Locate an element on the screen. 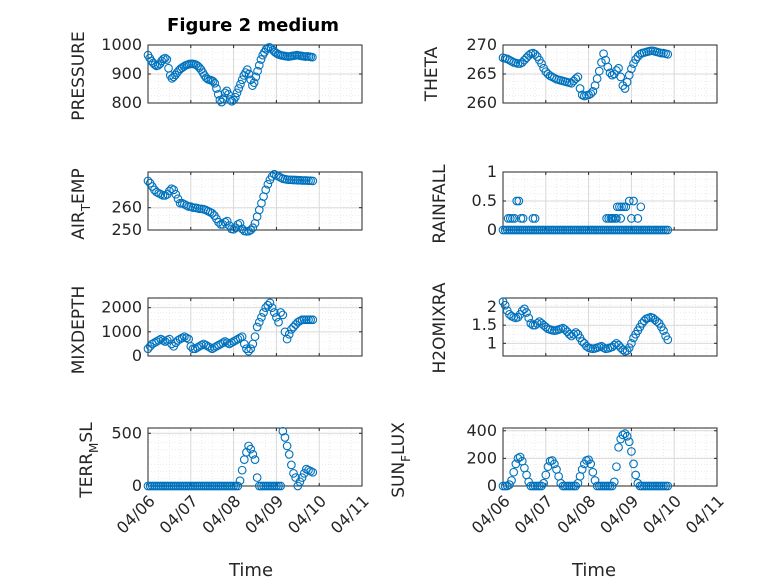  y-tick-label: 1 is located at coordinates (492, 171).